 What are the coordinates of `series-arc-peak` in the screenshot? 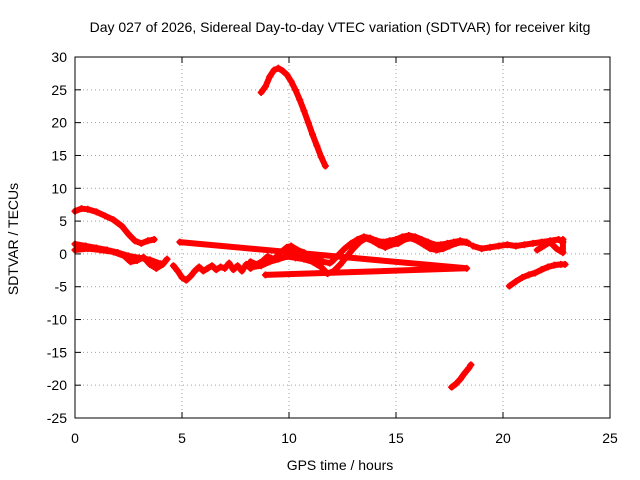 It's located at (293, 117).